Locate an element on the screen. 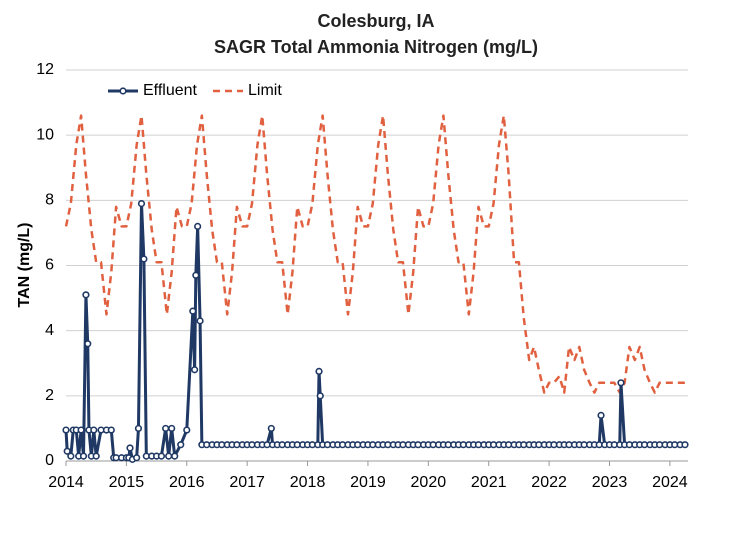 The height and width of the screenshot is (535, 732). x-tick-label: 2019 is located at coordinates (368, 482).